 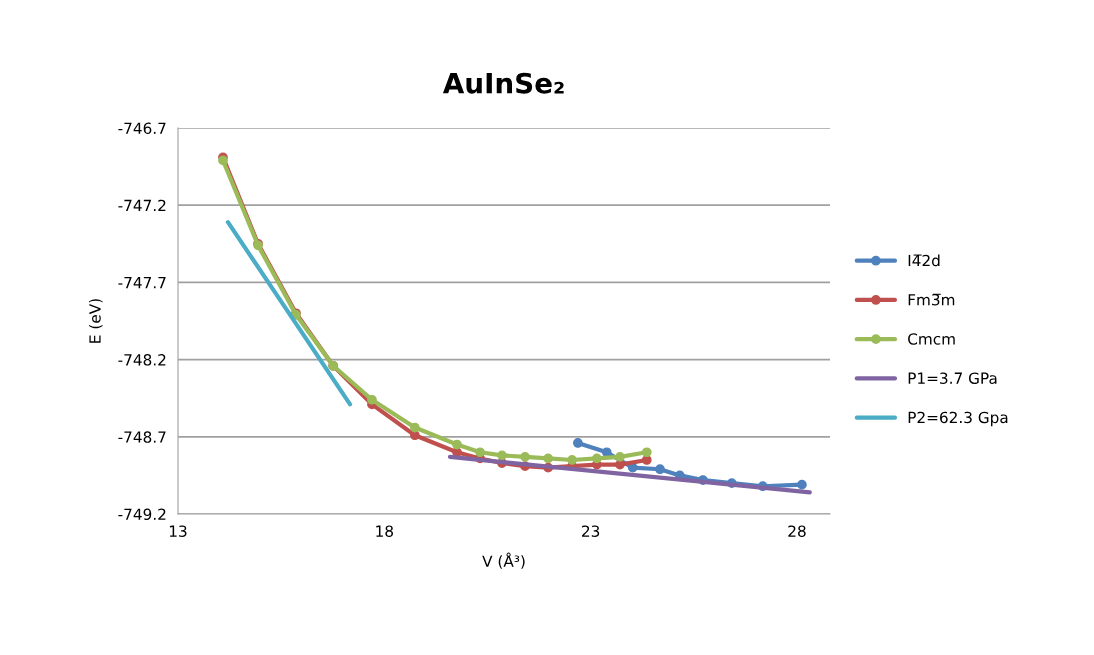 I want to click on y-tick-label: -748.2, so click(x=142, y=360).